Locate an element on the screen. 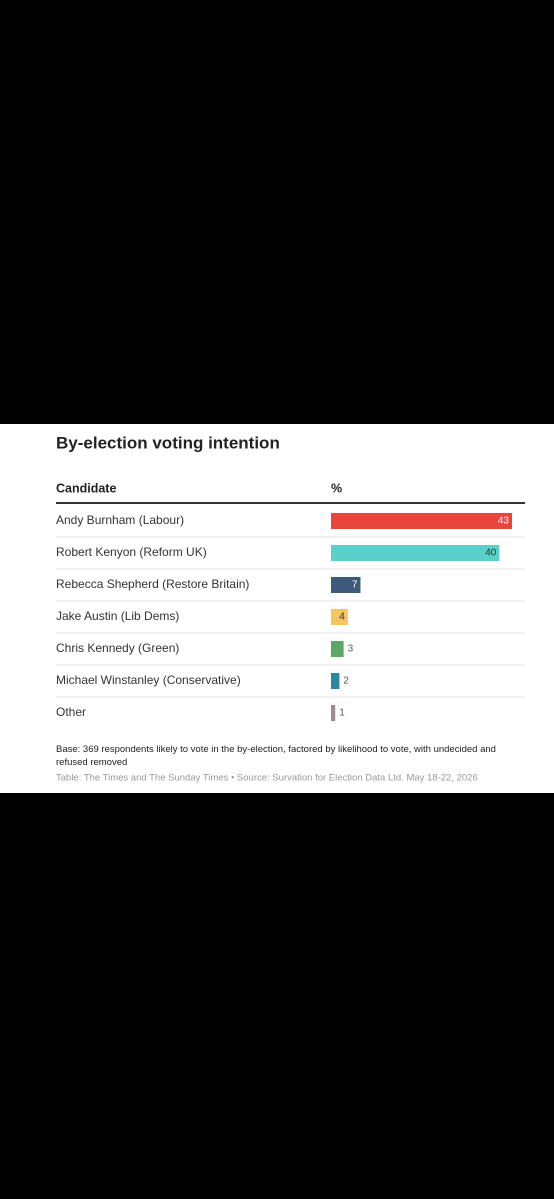  value-label: 2 is located at coordinates (346, 681).